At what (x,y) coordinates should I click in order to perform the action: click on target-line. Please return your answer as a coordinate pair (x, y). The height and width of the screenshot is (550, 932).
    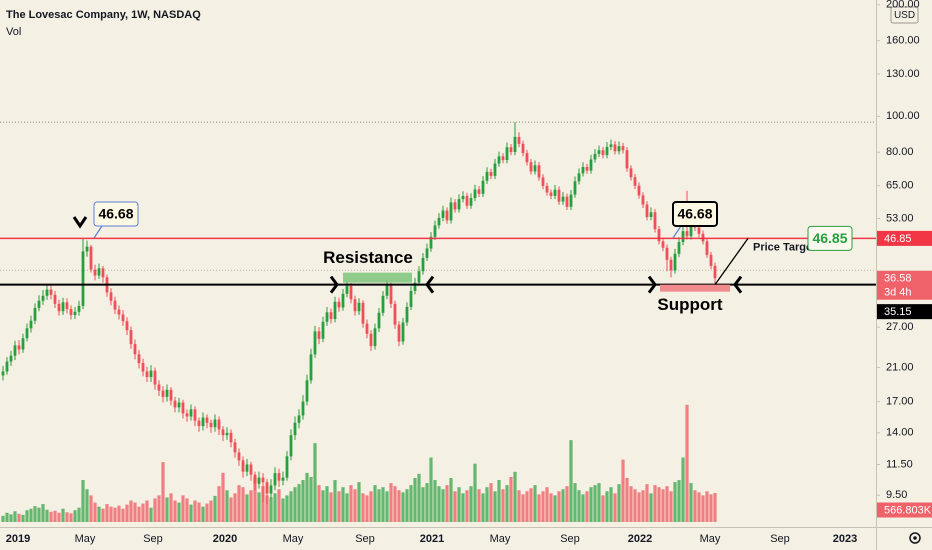
    Looking at the image, I should click on (731, 262).